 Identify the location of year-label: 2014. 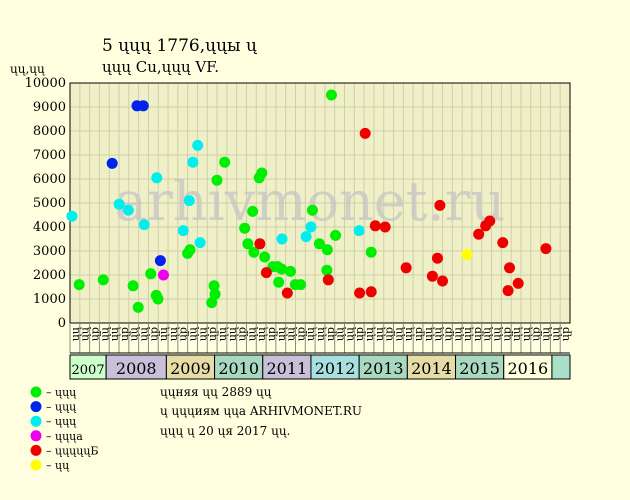
(431, 368).